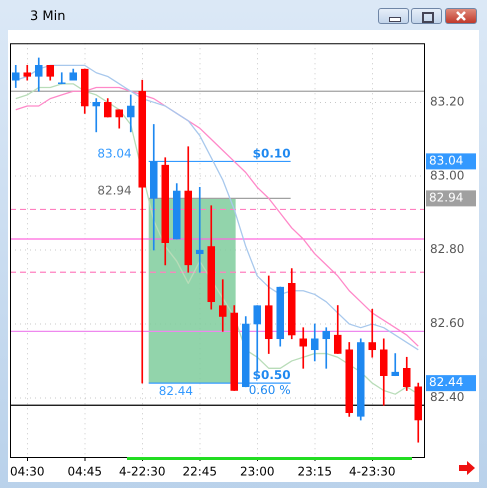 The width and height of the screenshot is (487, 488). What do you see at coordinates (446, 161) in the screenshot?
I see `text: 83.04` at bounding box center [446, 161].